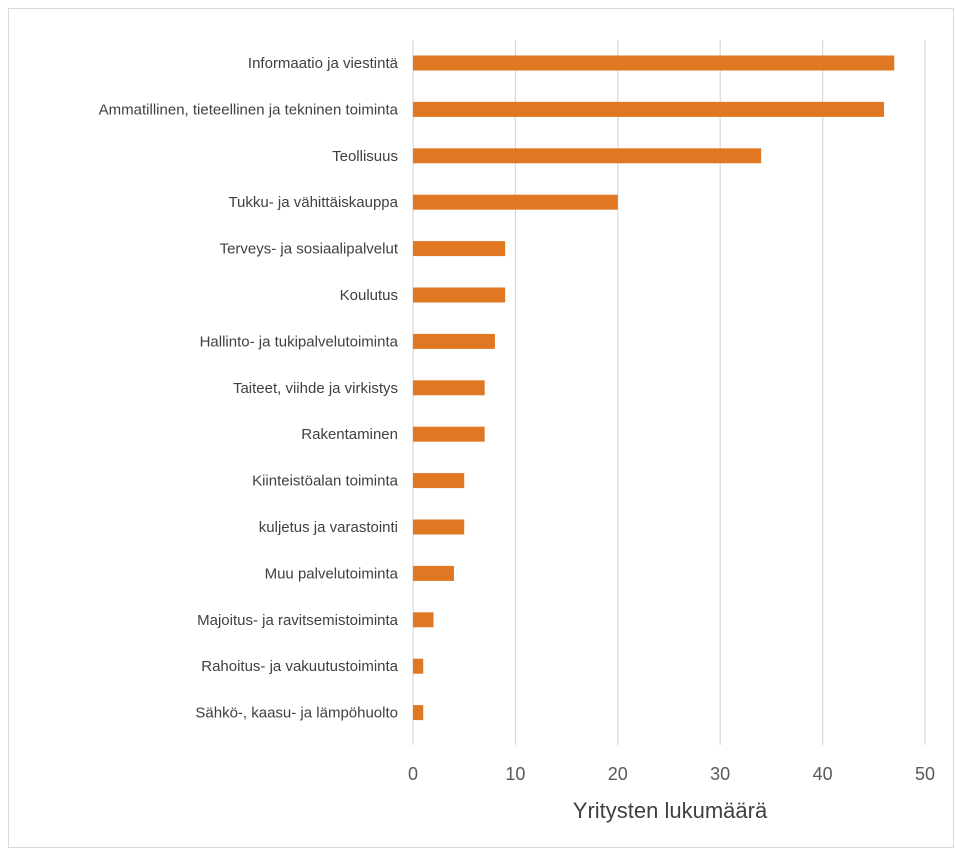  Describe the element at coordinates (515, 774) in the screenshot. I see `x-tick-label: 10` at that location.